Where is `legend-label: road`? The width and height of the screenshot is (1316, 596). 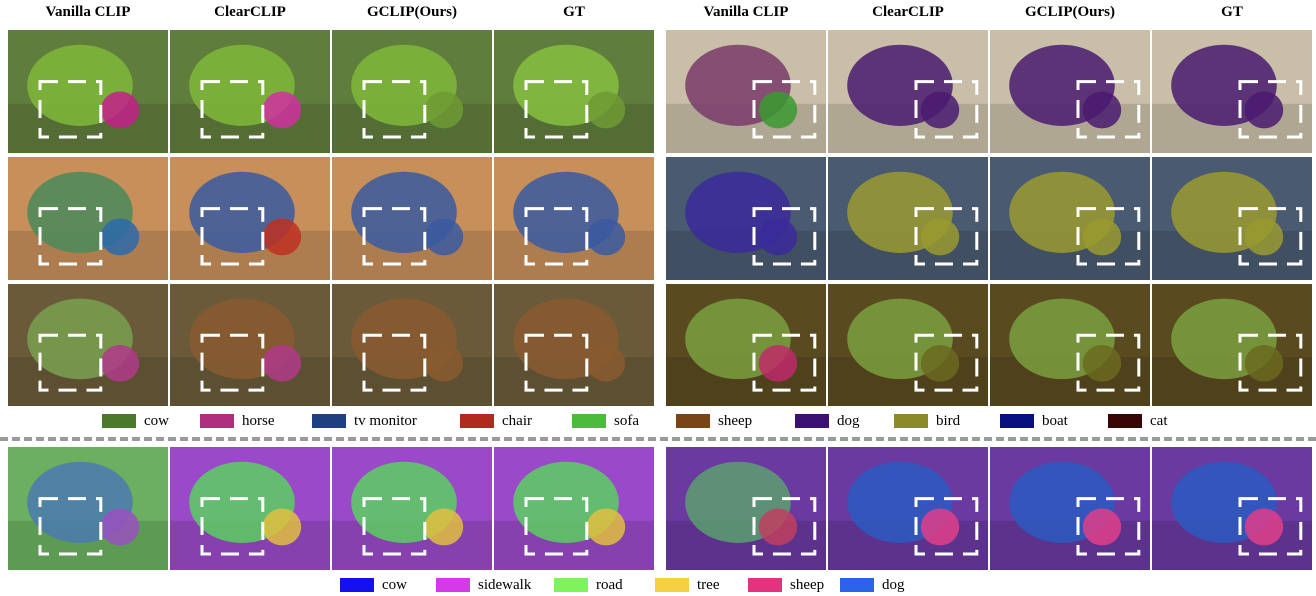
legend-label: road is located at coordinates (609, 584).